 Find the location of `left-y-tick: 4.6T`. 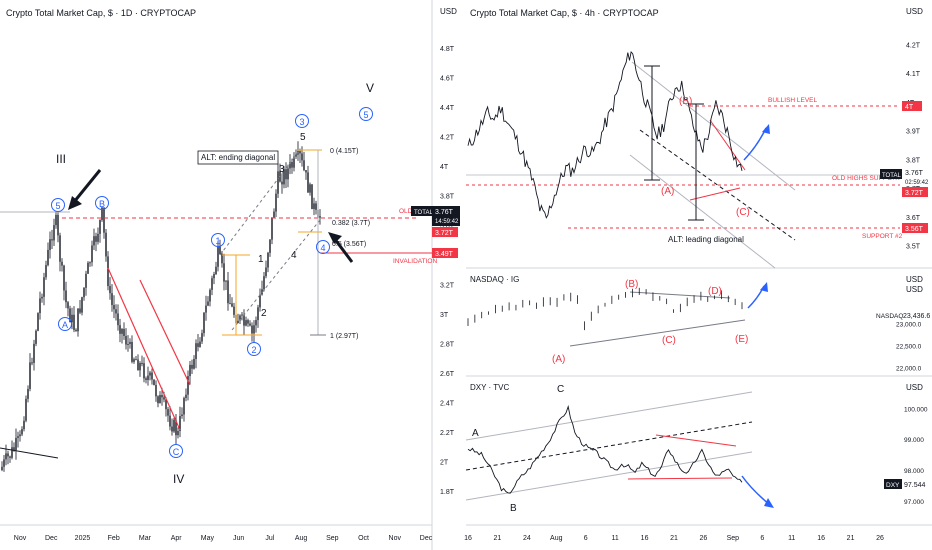

left-y-tick: 4.6T is located at coordinates (447, 79).